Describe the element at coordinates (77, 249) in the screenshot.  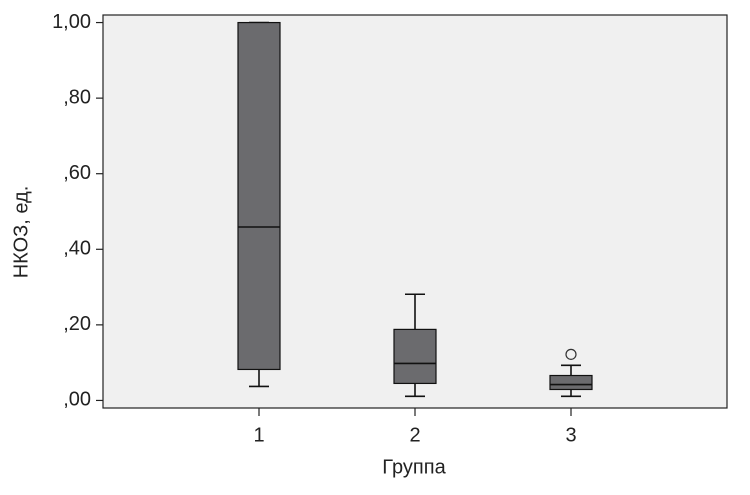
I see `y-tick-label: ,40` at that location.